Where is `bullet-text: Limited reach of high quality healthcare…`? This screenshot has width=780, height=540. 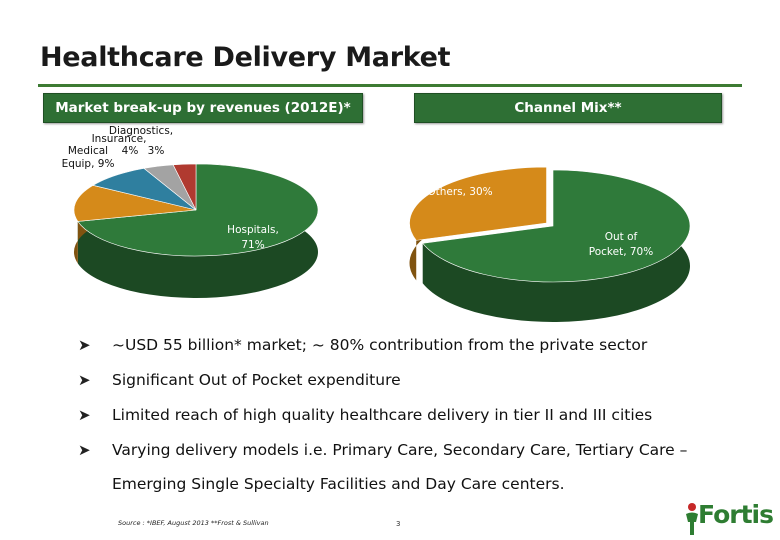
bullet-text: Limited reach of high quality healthcare… is located at coordinates (382, 415).